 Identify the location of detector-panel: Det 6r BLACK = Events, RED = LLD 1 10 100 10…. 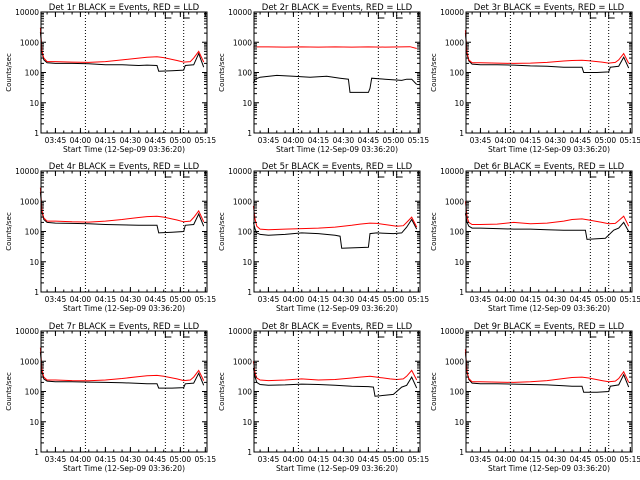
(535, 237).